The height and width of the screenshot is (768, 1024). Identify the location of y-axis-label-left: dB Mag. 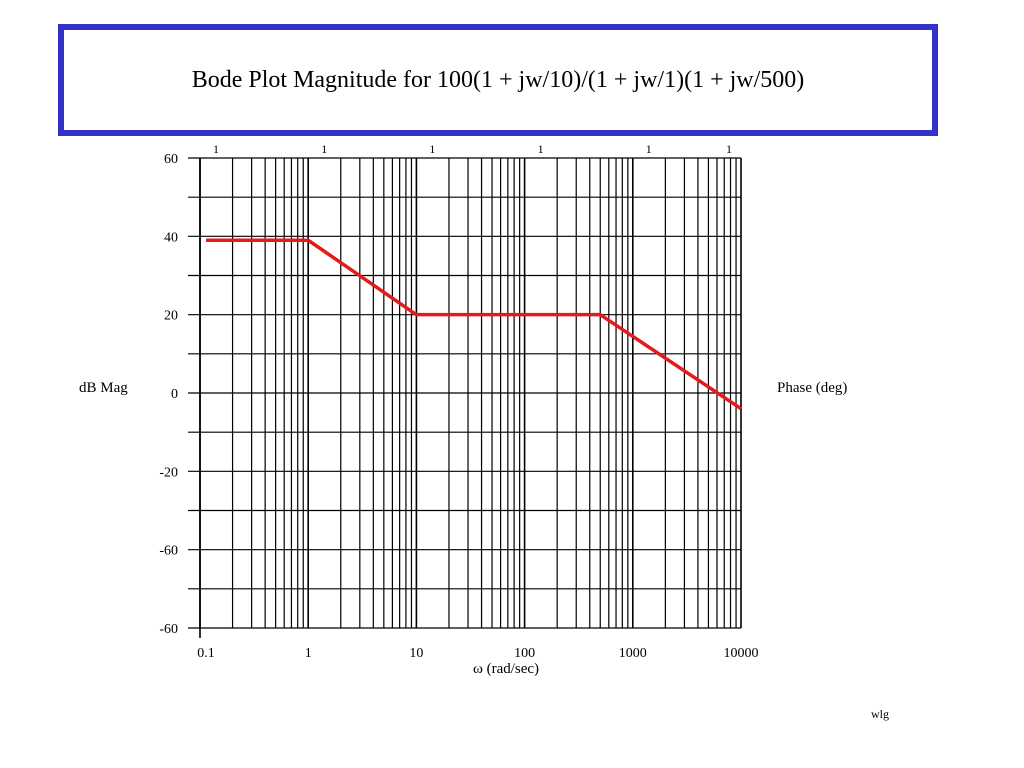
(103, 388).